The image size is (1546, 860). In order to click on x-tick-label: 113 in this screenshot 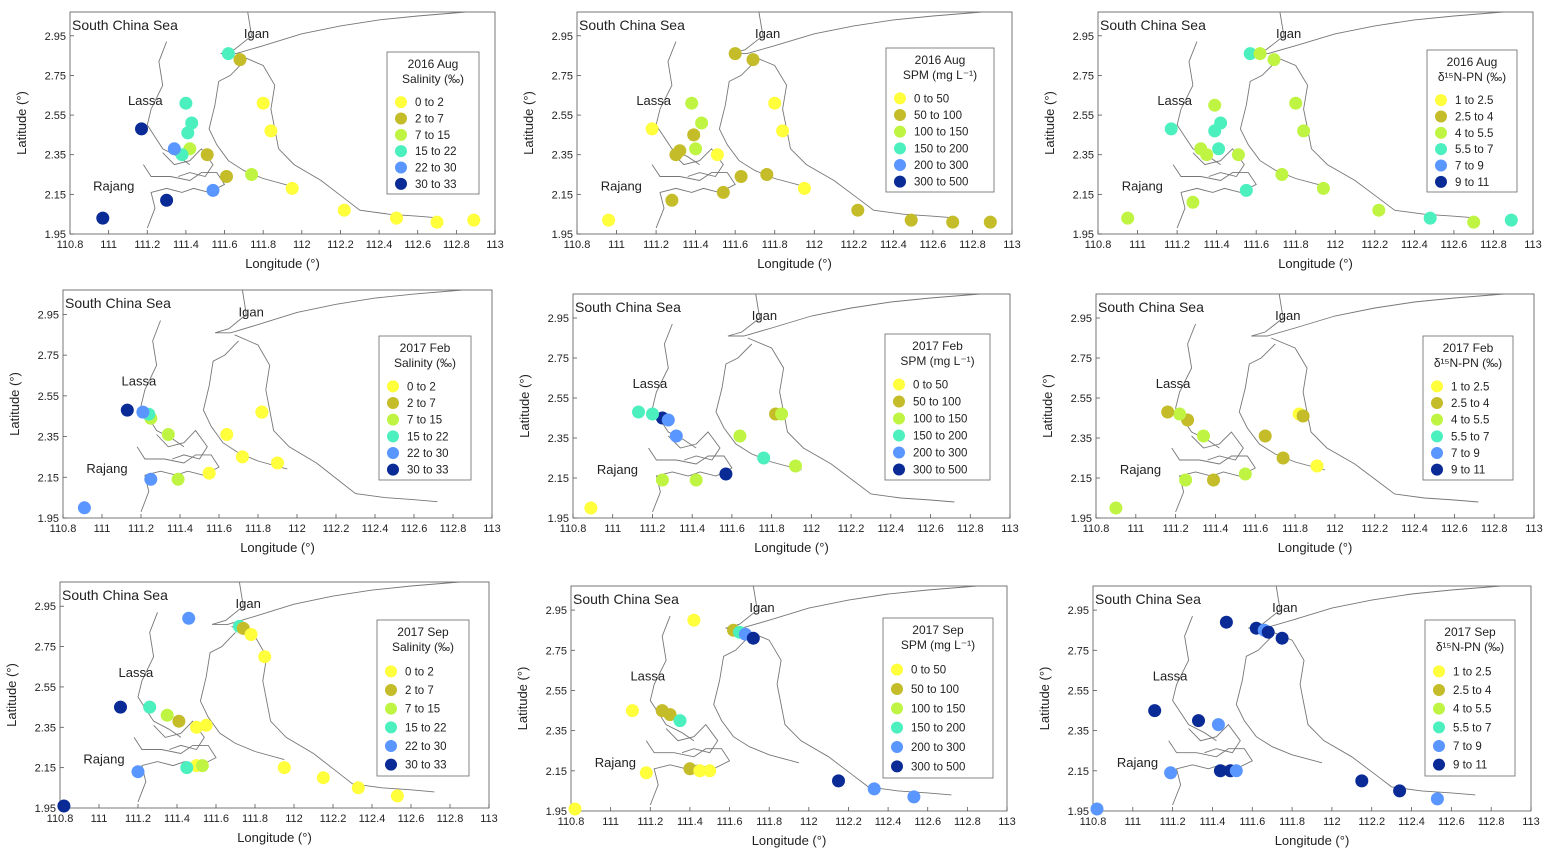, I will do `click(489, 819)`.